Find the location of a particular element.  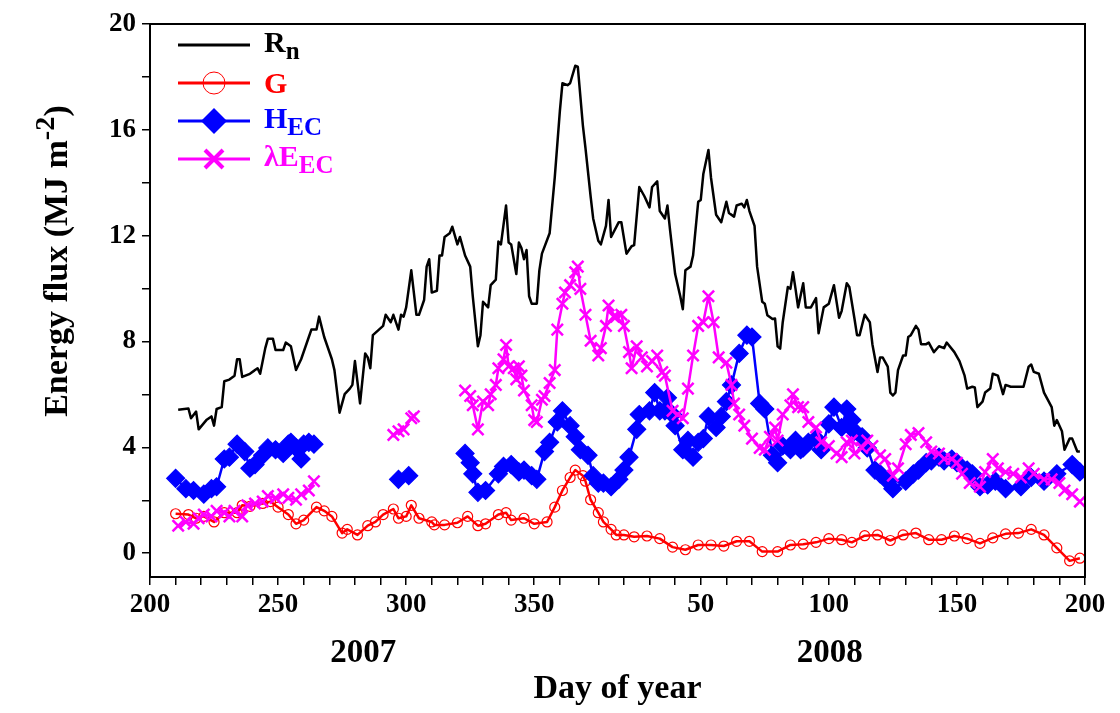

x-tick-label: 250 is located at coordinates (278, 603).